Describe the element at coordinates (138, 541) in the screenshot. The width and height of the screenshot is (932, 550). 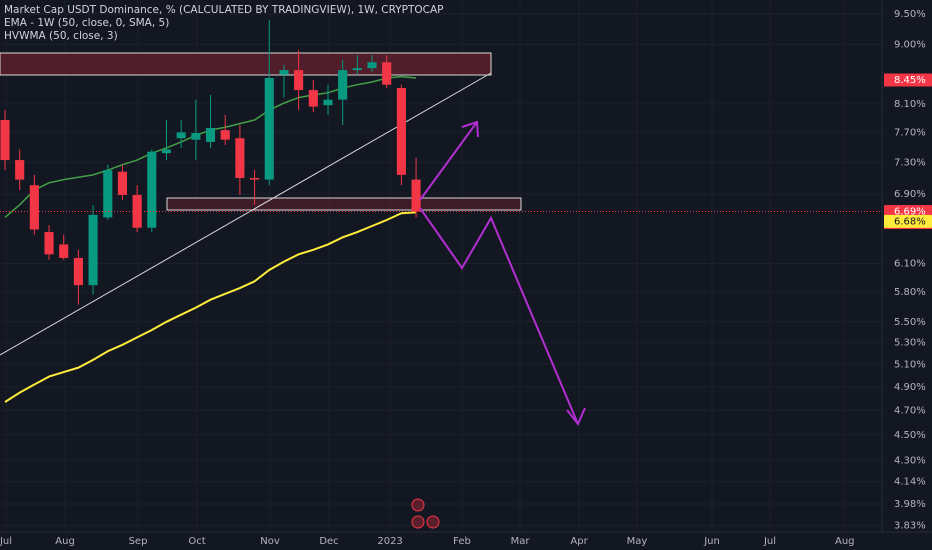
I see `x-tick-label: Sep` at that location.